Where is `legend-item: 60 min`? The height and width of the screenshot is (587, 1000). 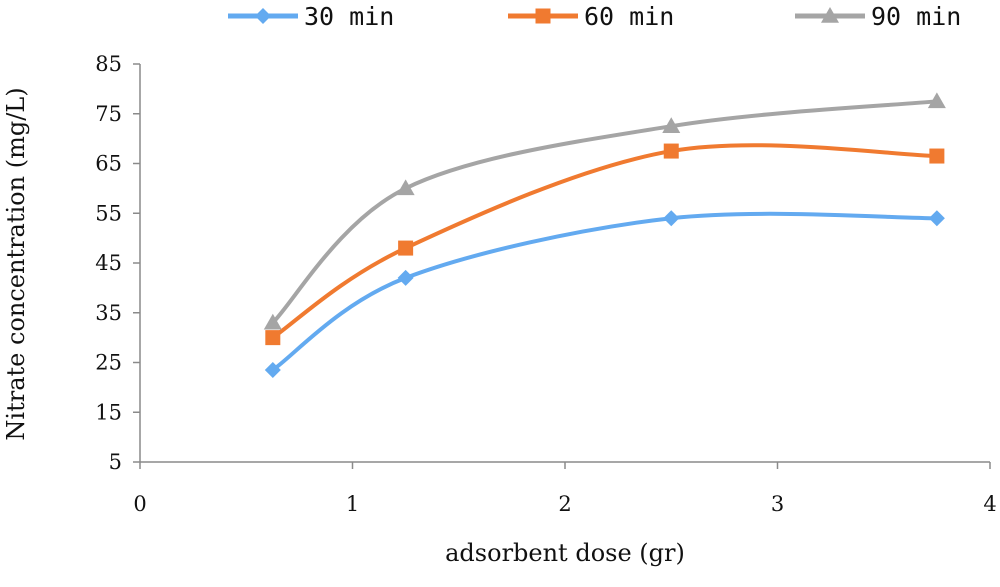
legend-item: 60 min is located at coordinates (591, 16).